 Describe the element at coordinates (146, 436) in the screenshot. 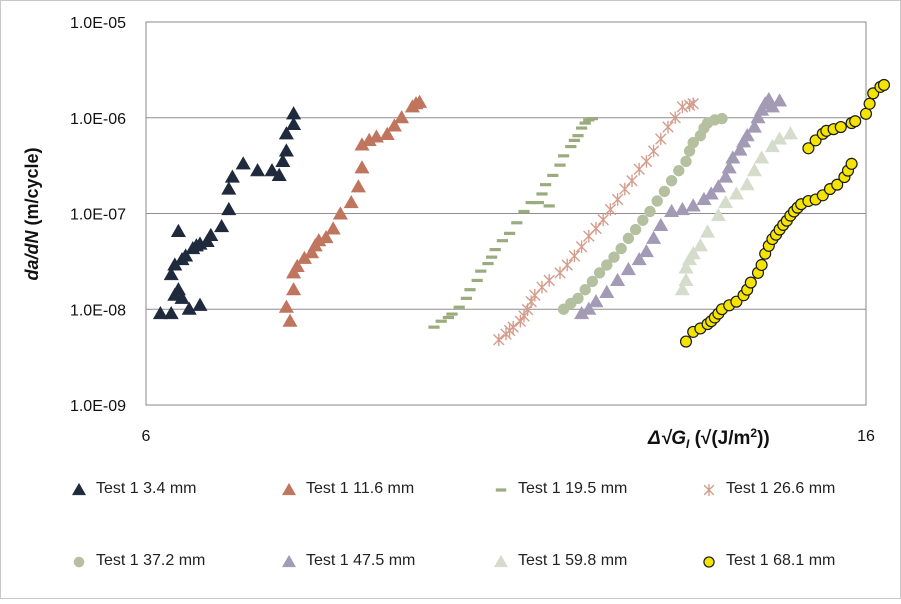

I see `x-tick-label: 6` at that location.